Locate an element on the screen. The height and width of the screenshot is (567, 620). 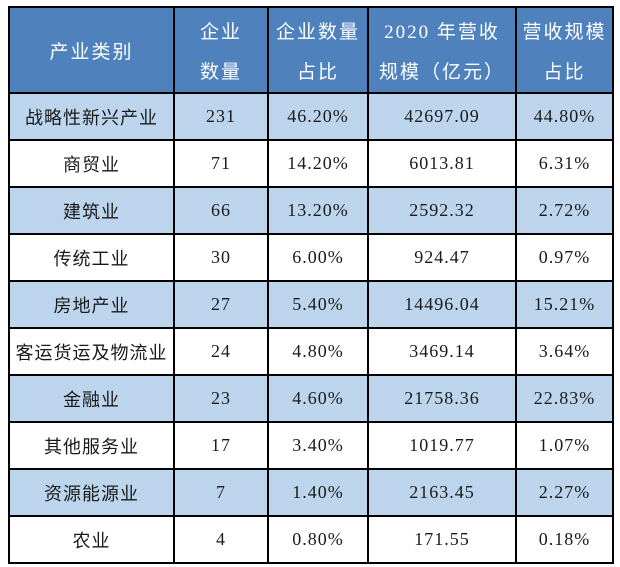
table-row: 商贸业 71 14.20% 6013.81 6.31% is located at coordinates (311, 163).